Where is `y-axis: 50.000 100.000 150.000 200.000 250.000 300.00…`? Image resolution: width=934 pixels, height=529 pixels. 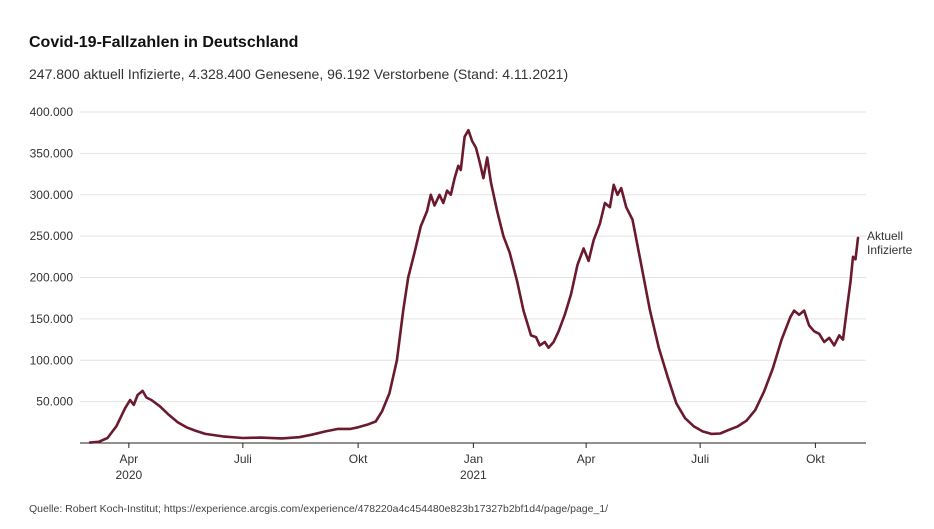
y-axis: 50.000 100.000 150.000 200.000 250.000 300.00… is located at coordinates (52, 257).